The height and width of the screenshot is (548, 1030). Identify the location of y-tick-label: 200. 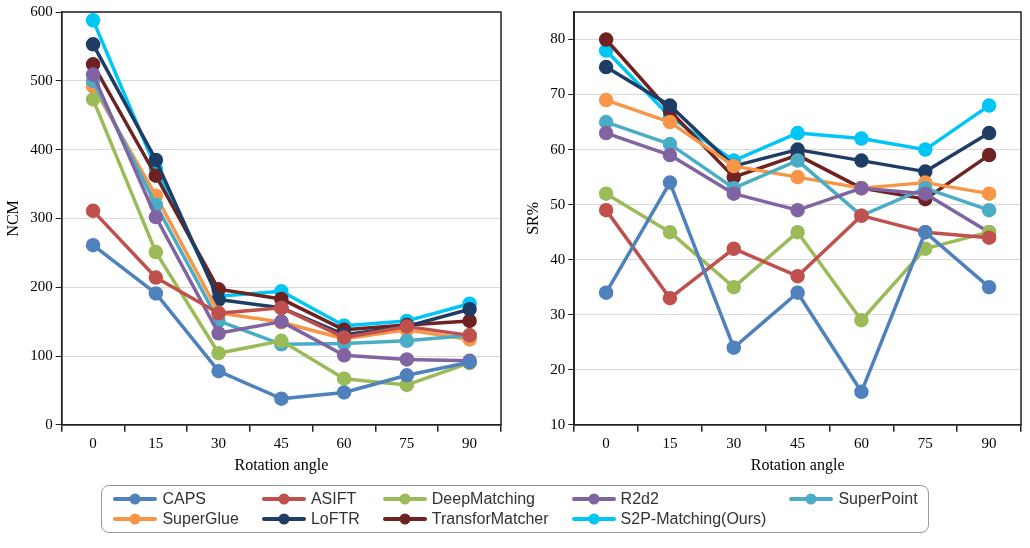
(41, 286).